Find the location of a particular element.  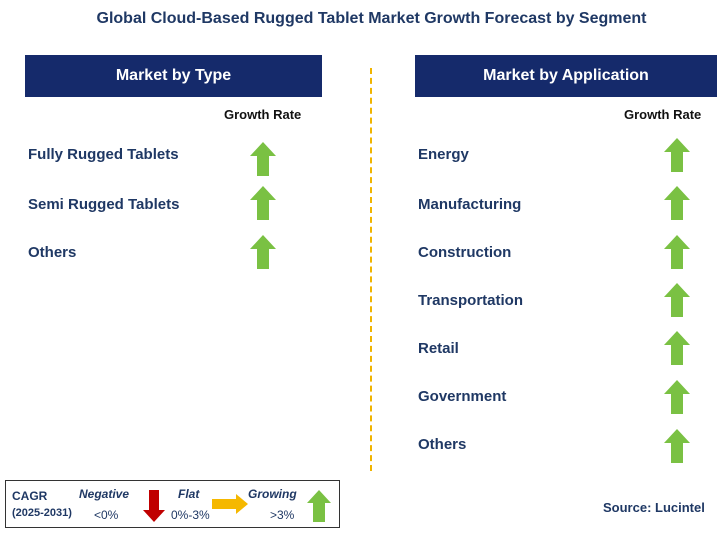

type-panel-header: Market by Type is located at coordinates (173, 76).